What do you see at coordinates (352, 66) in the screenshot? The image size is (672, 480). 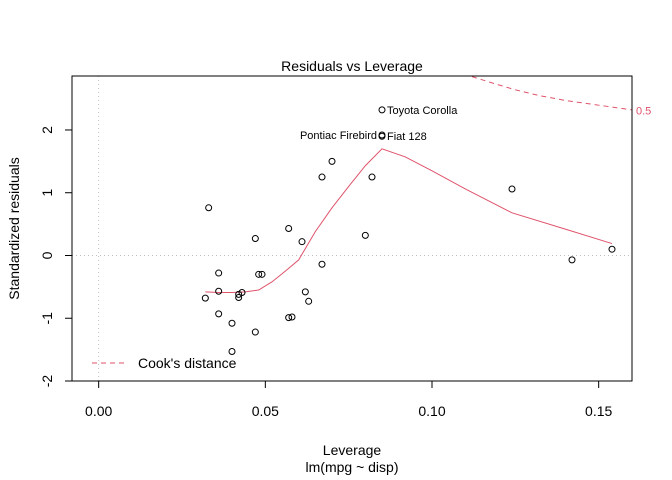 I see `chart-title: Residuals vs Leverage` at bounding box center [352, 66].